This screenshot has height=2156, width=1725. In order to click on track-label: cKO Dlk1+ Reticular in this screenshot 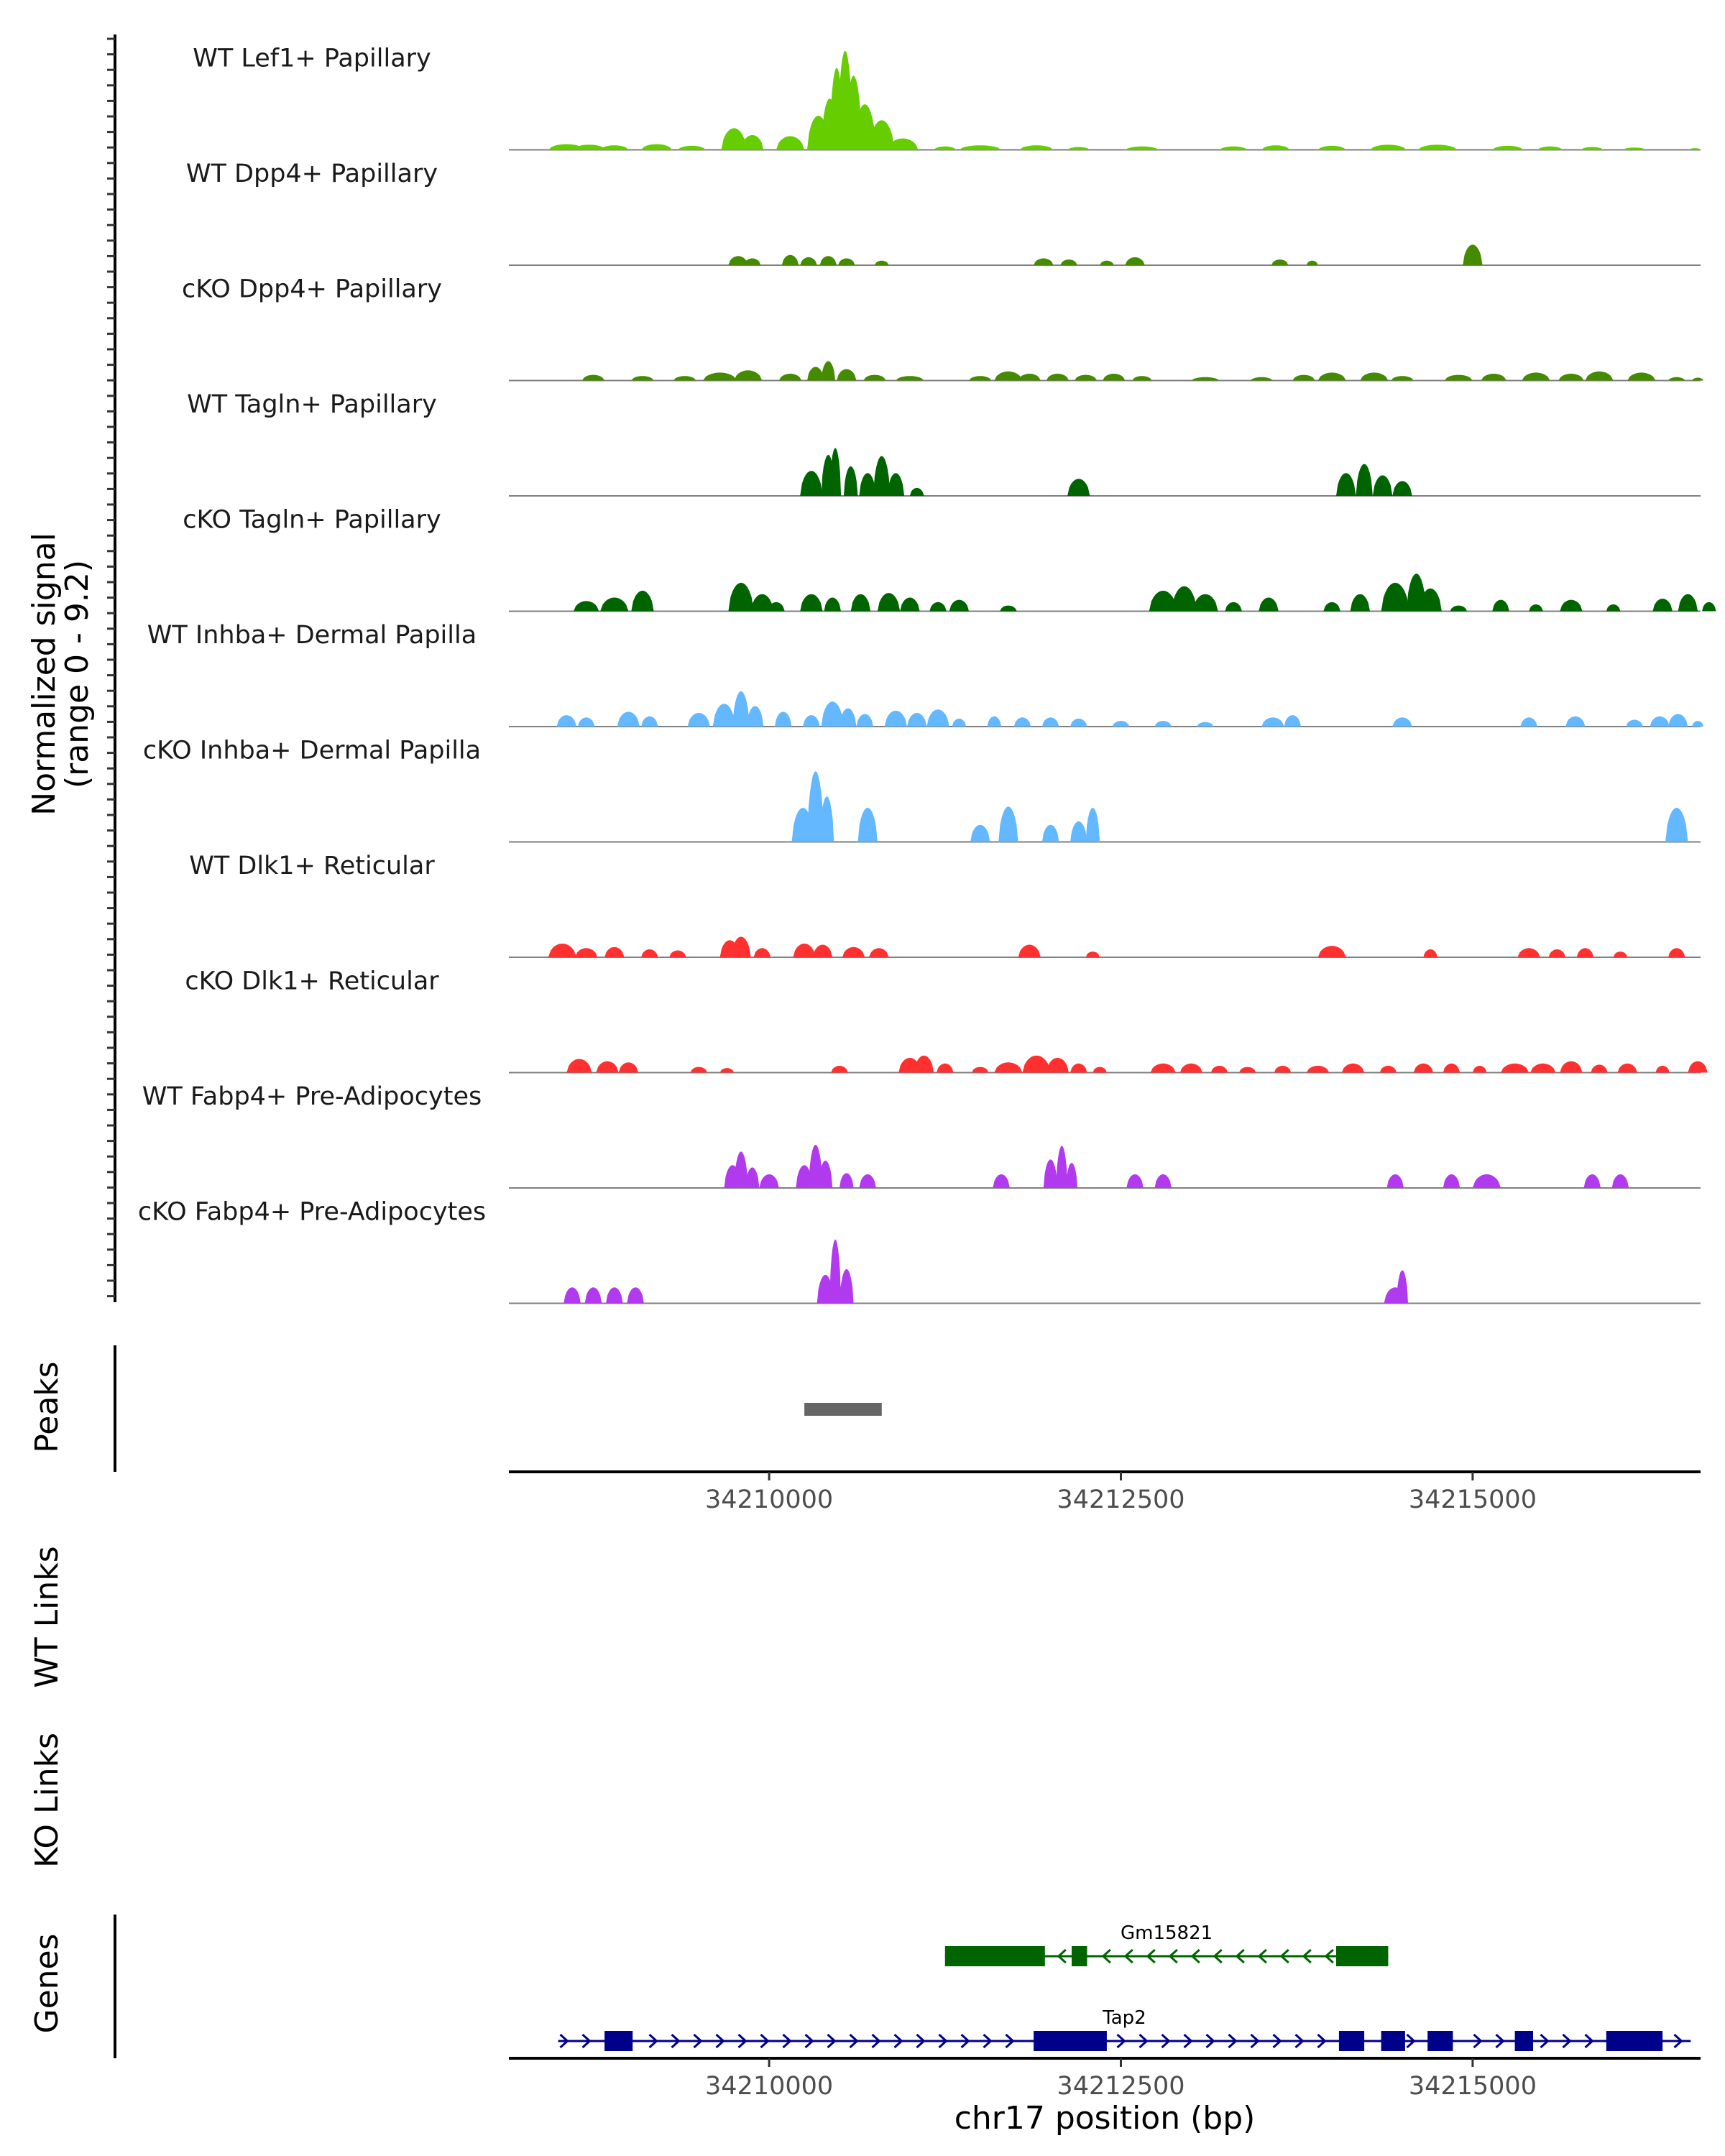, I will do `click(312, 981)`.